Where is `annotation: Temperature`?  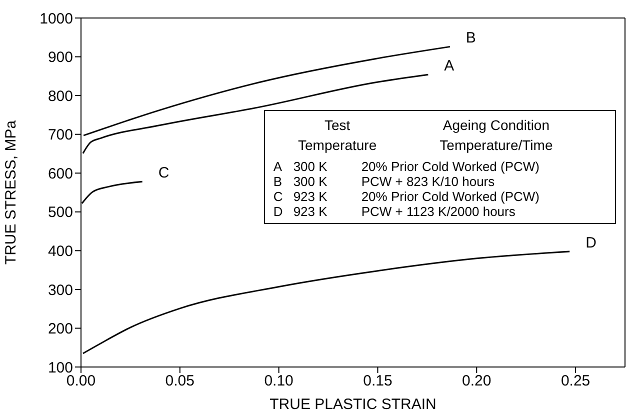 annotation: Temperature is located at coordinates (337, 145).